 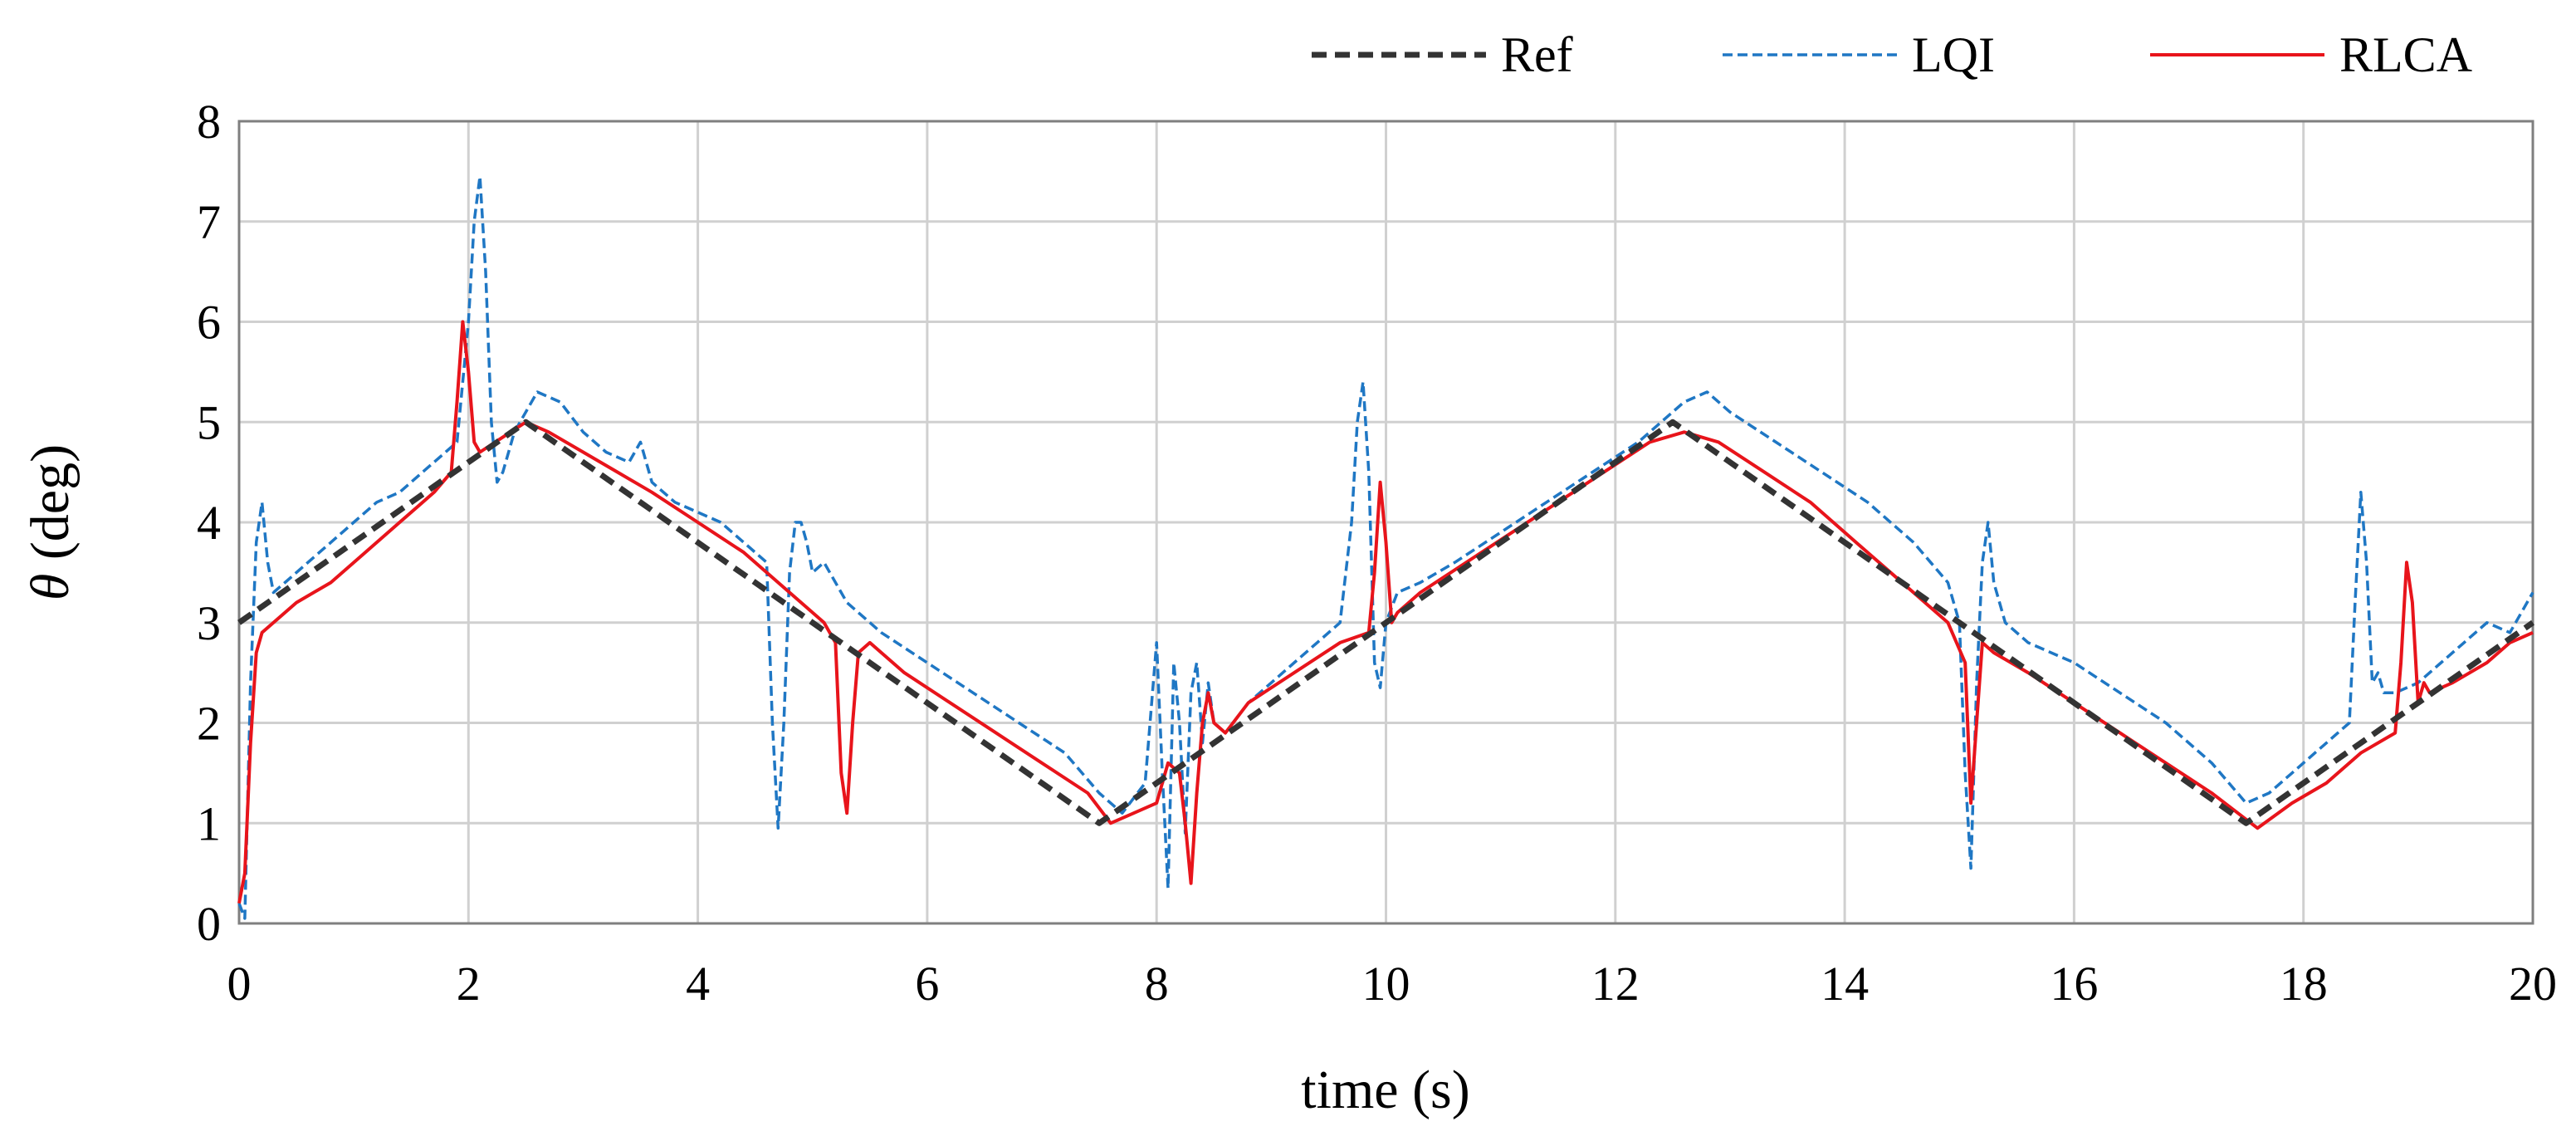 I want to click on y-tick-labels: 0 1 2 3 4 5 6 7 8, so click(x=209, y=523).